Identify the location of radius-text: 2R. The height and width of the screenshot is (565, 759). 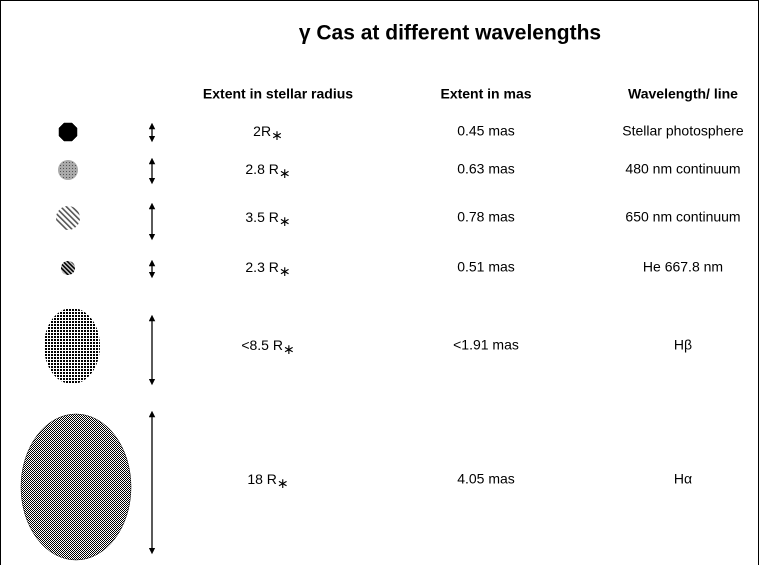
(262, 131).